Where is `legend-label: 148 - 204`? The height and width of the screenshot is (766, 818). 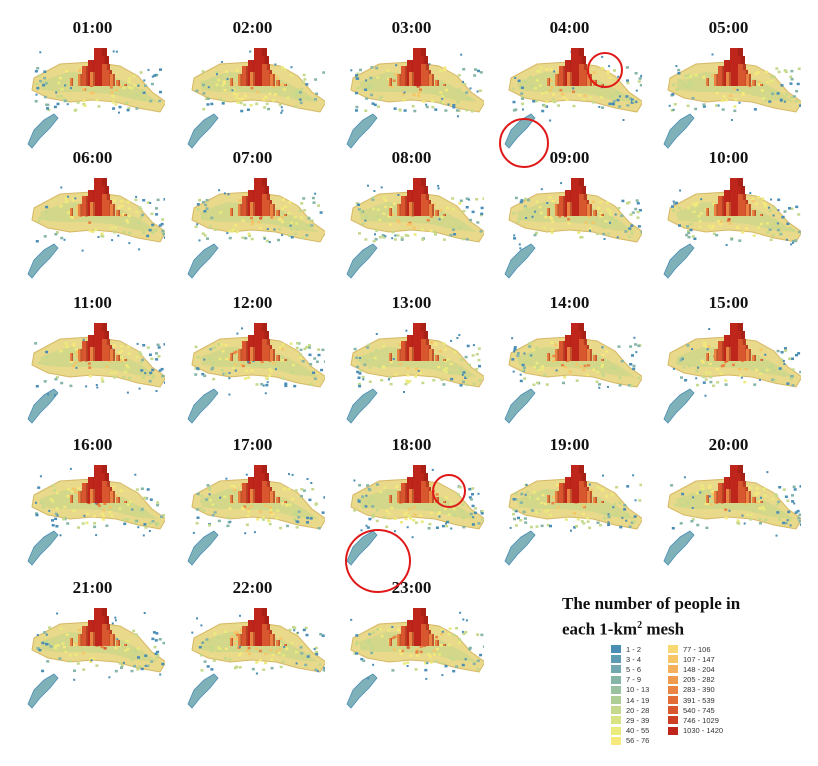
legend-label: 148 - 204 is located at coordinates (699, 669).